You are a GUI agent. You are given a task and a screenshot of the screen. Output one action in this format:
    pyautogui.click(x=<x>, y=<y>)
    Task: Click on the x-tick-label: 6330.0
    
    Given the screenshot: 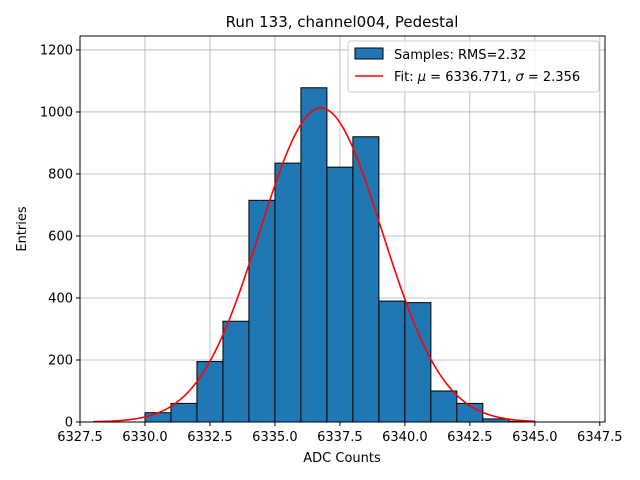 What is the action you would take?
    pyautogui.click(x=145, y=437)
    